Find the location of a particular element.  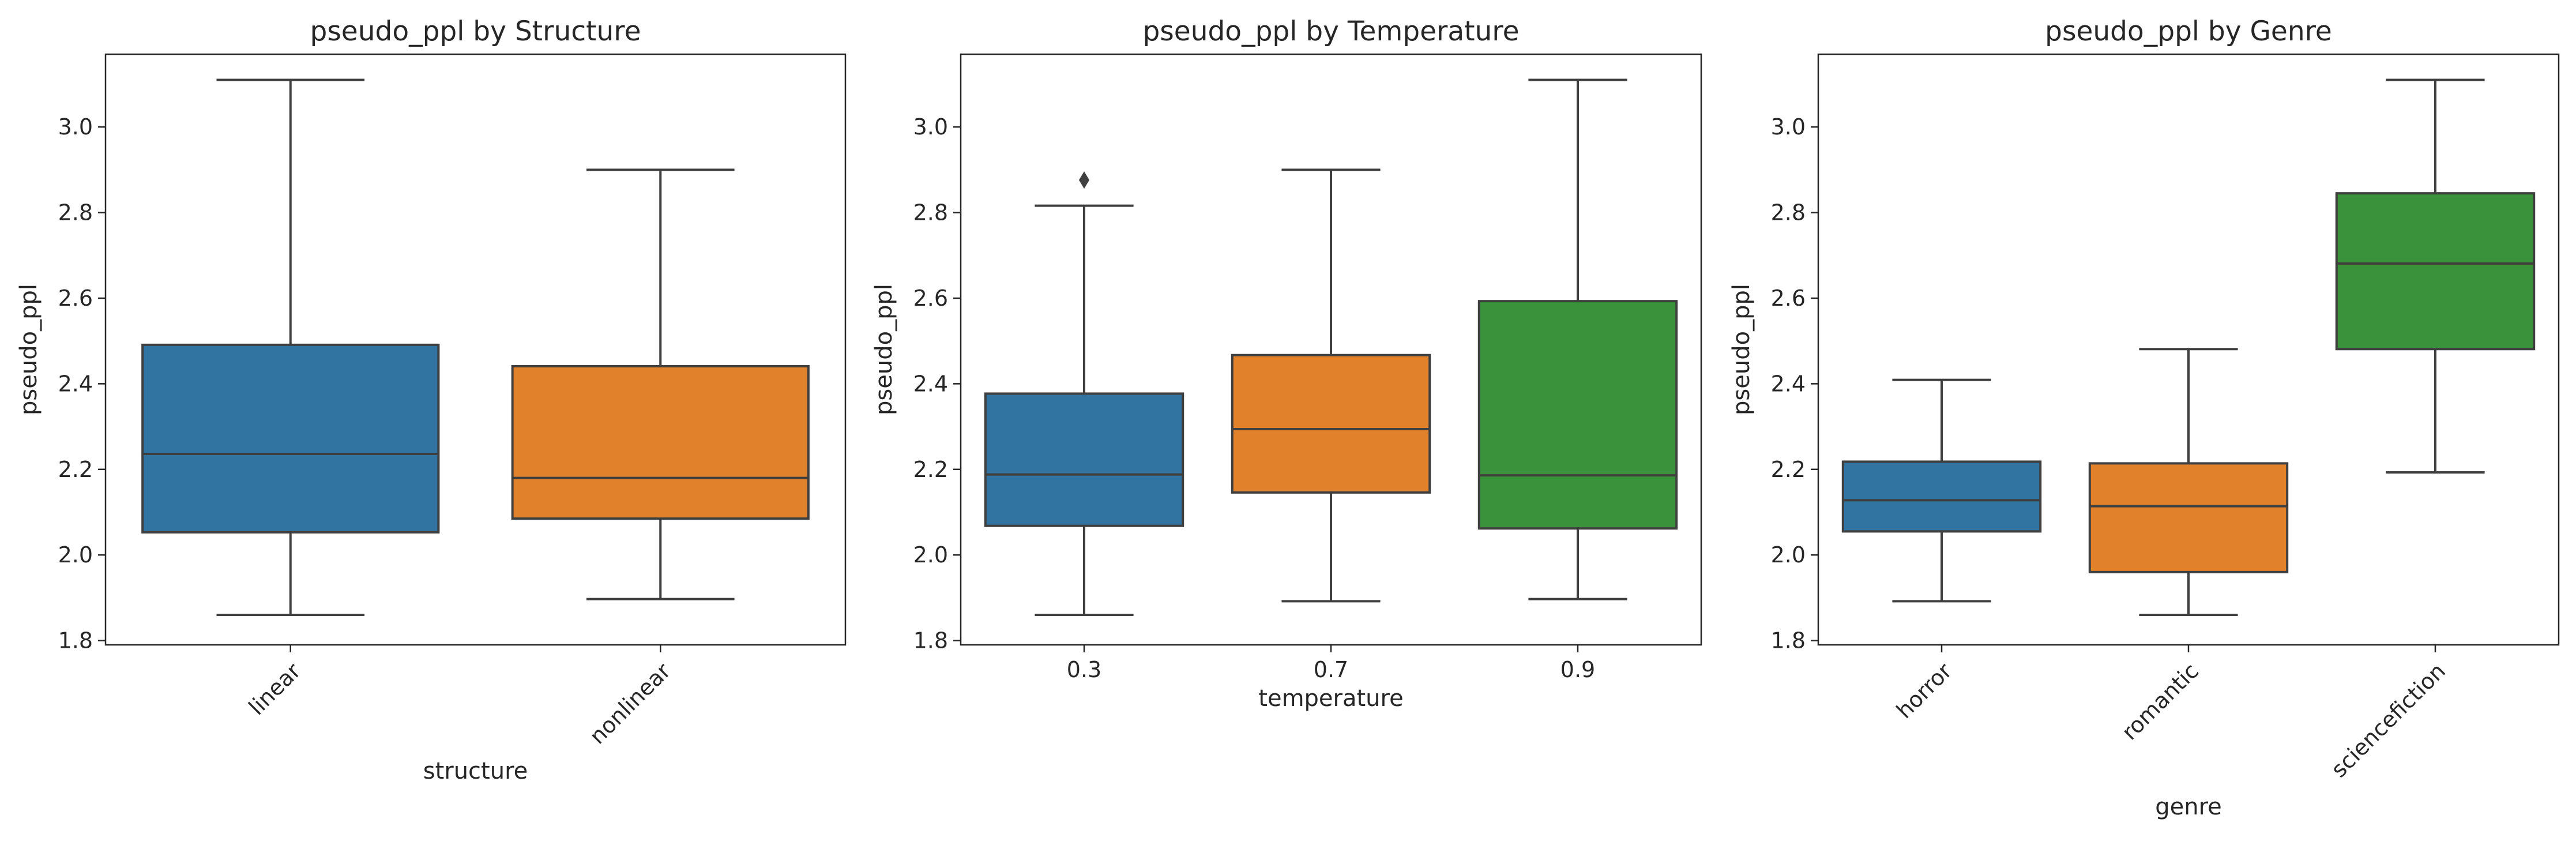

x-axis-label: structure is located at coordinates (475, 771).